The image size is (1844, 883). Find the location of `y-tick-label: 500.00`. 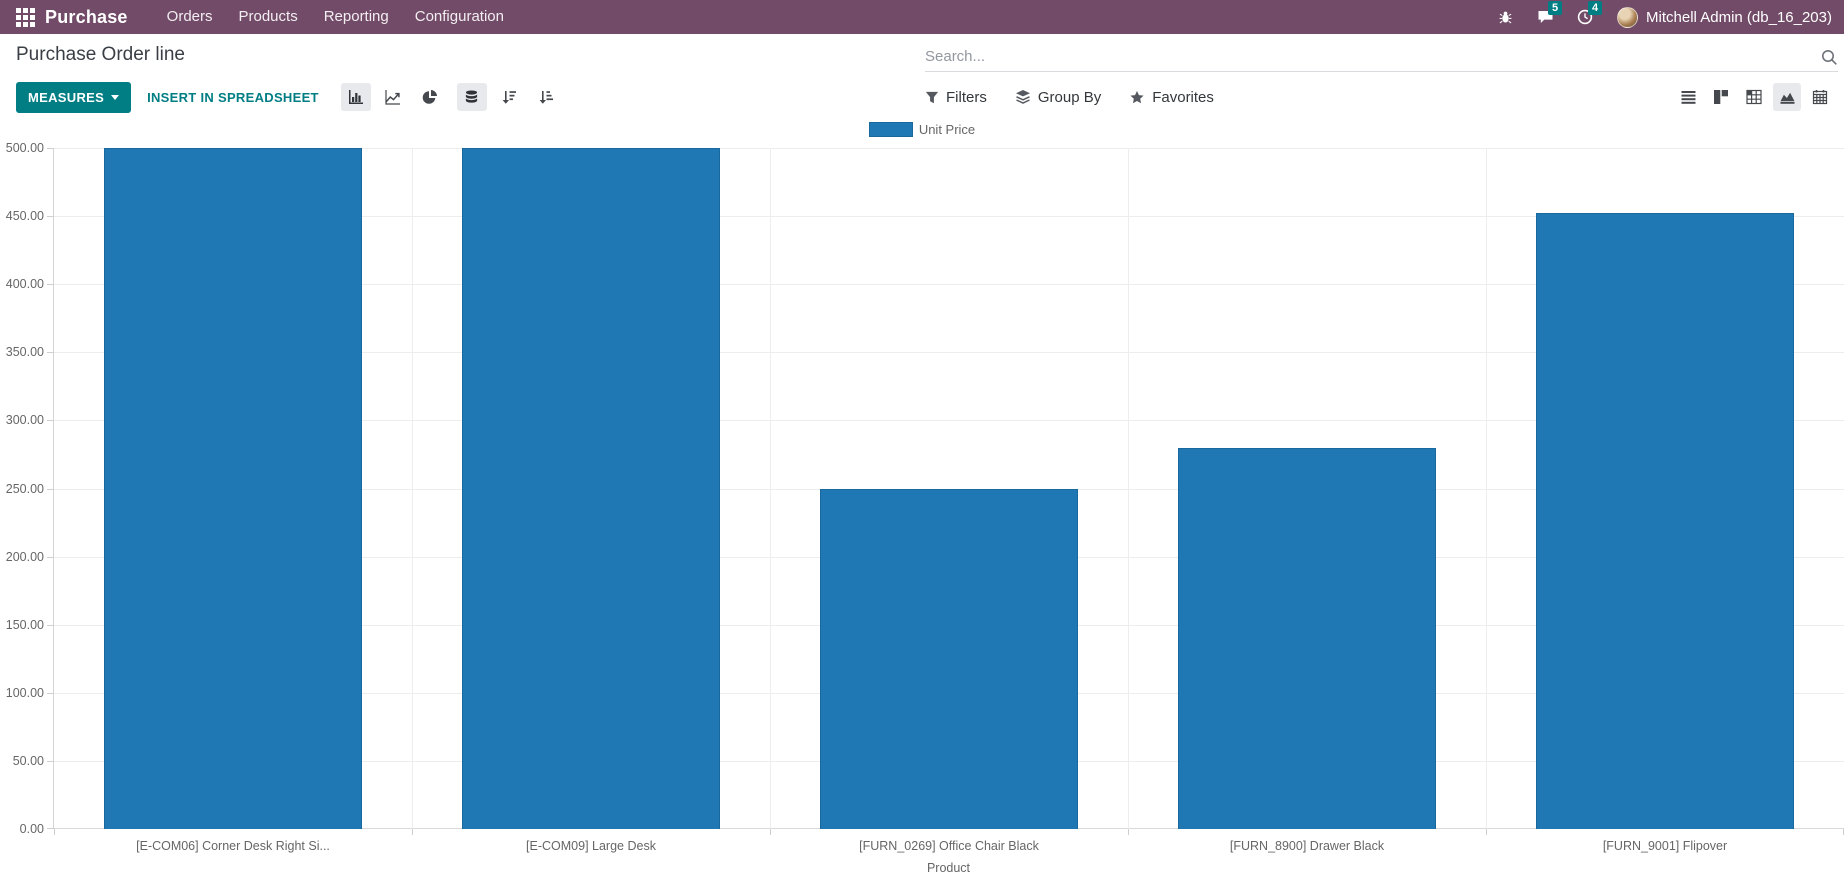

y-tick-label: 500.00 is located at coordinates (24, 148).